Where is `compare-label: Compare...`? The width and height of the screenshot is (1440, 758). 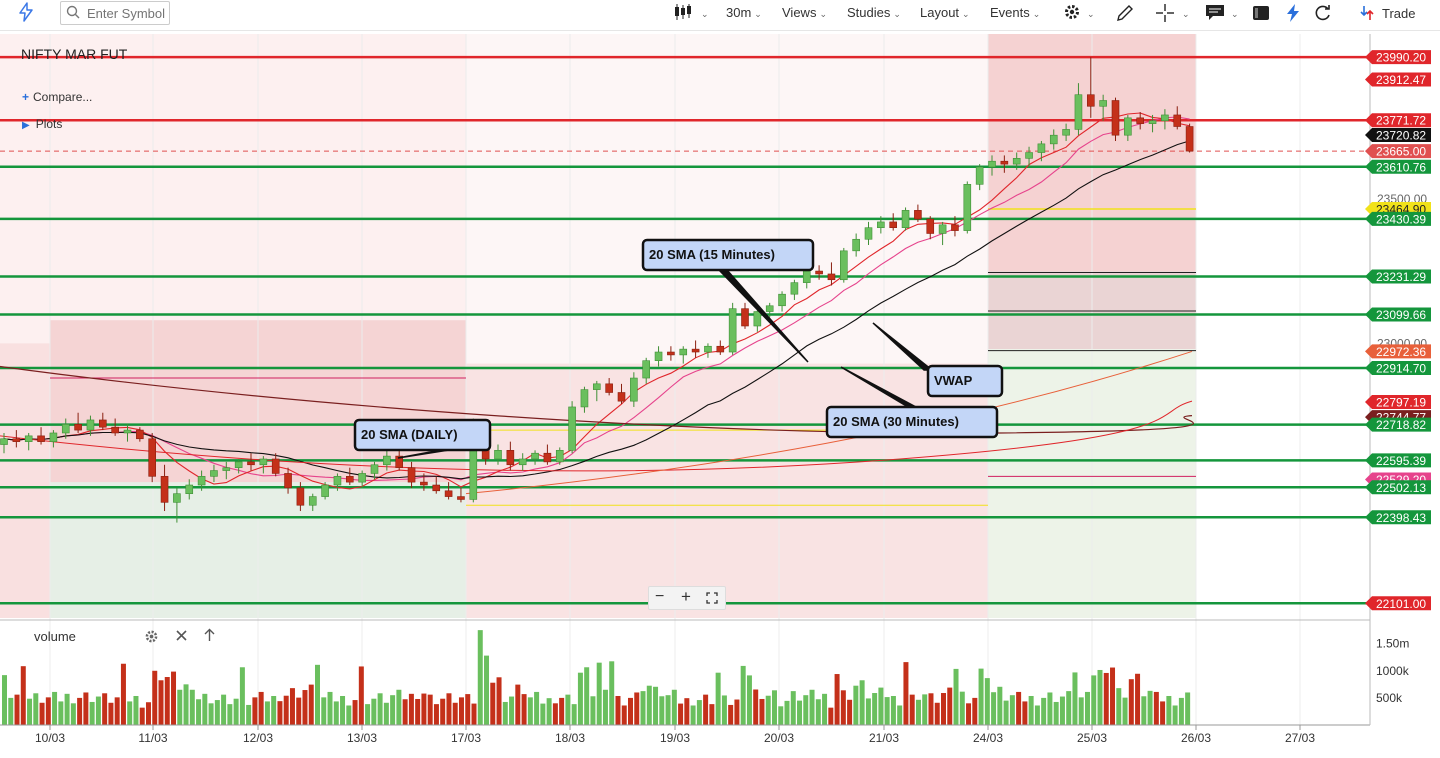 compare-label: Compare... is located at coordinates (63, 97).